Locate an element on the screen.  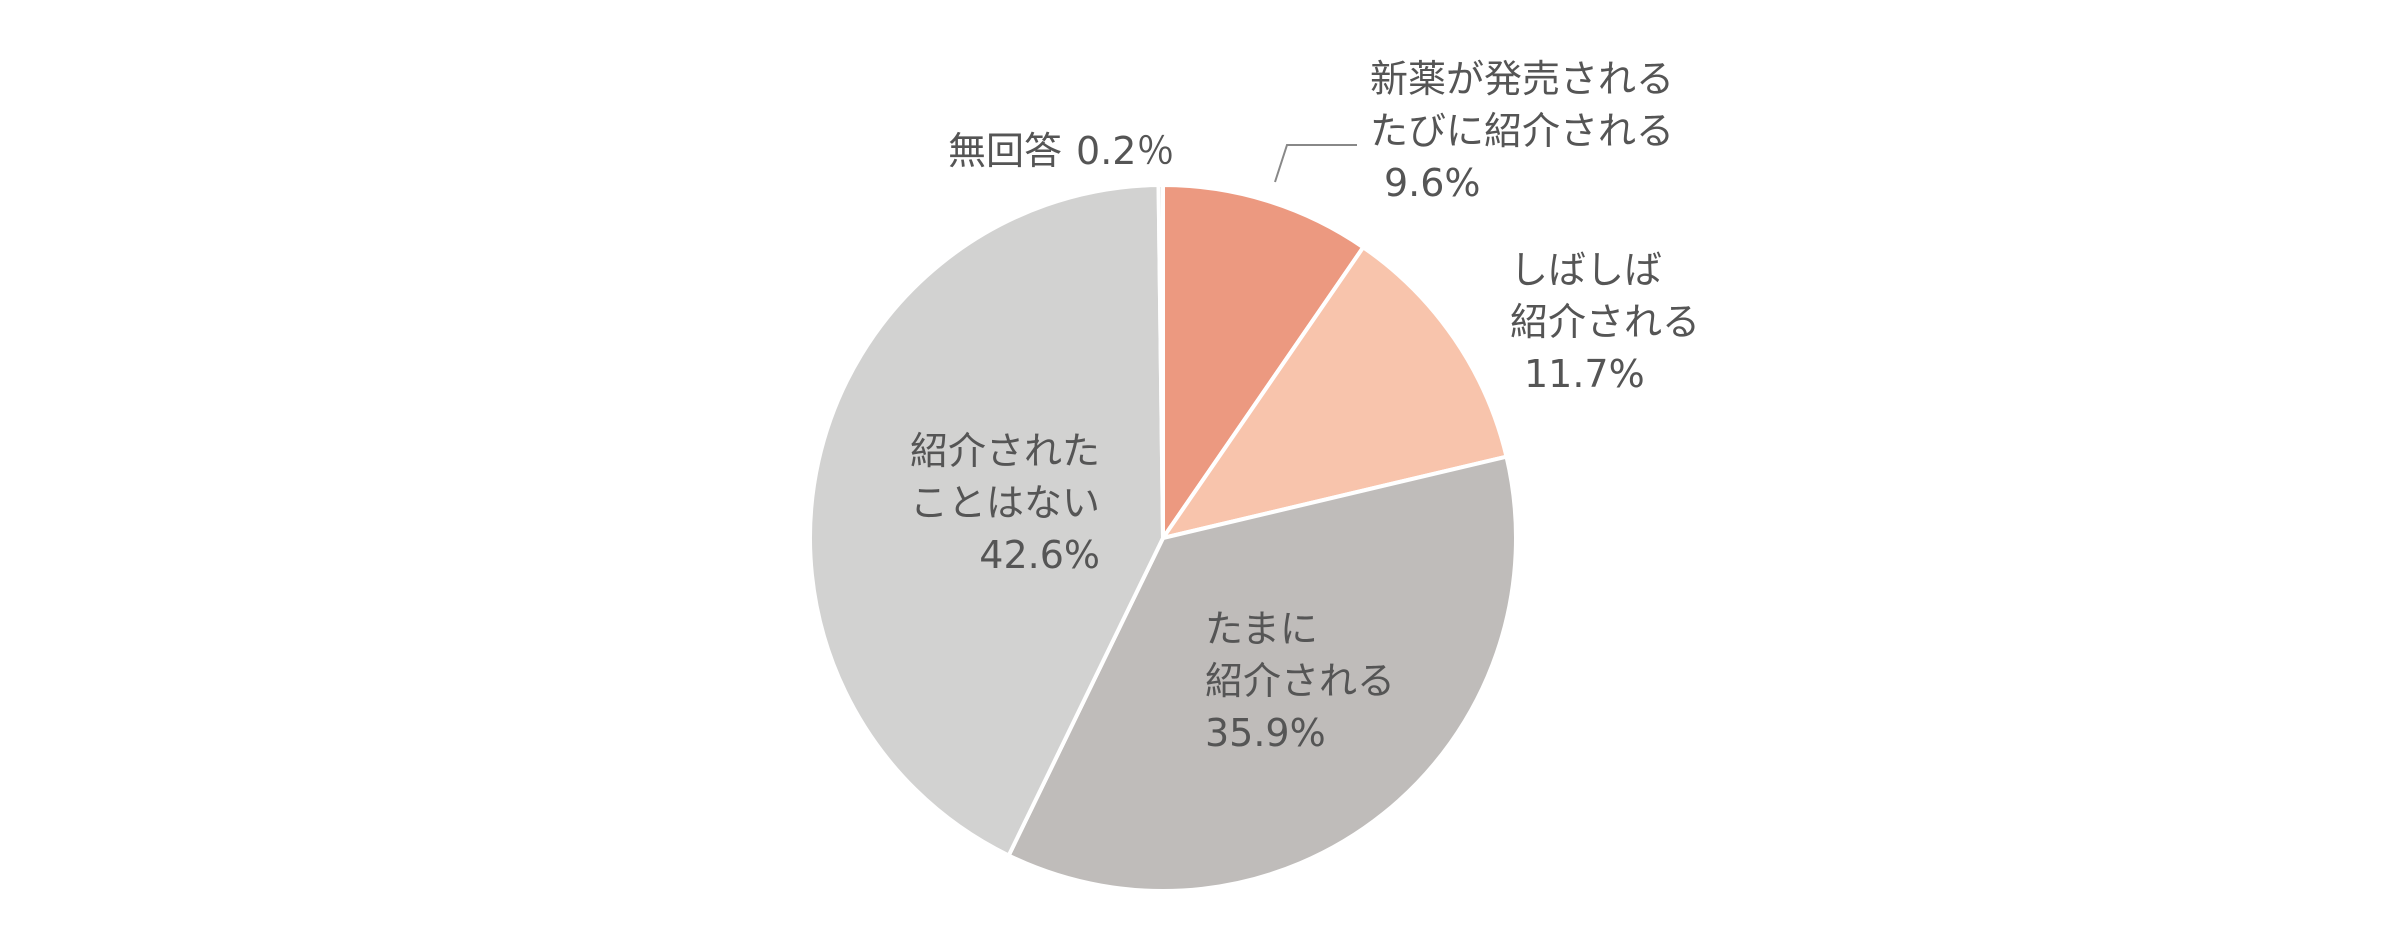
slice-category-label: しばしば is located at coordinates (1586, 270).